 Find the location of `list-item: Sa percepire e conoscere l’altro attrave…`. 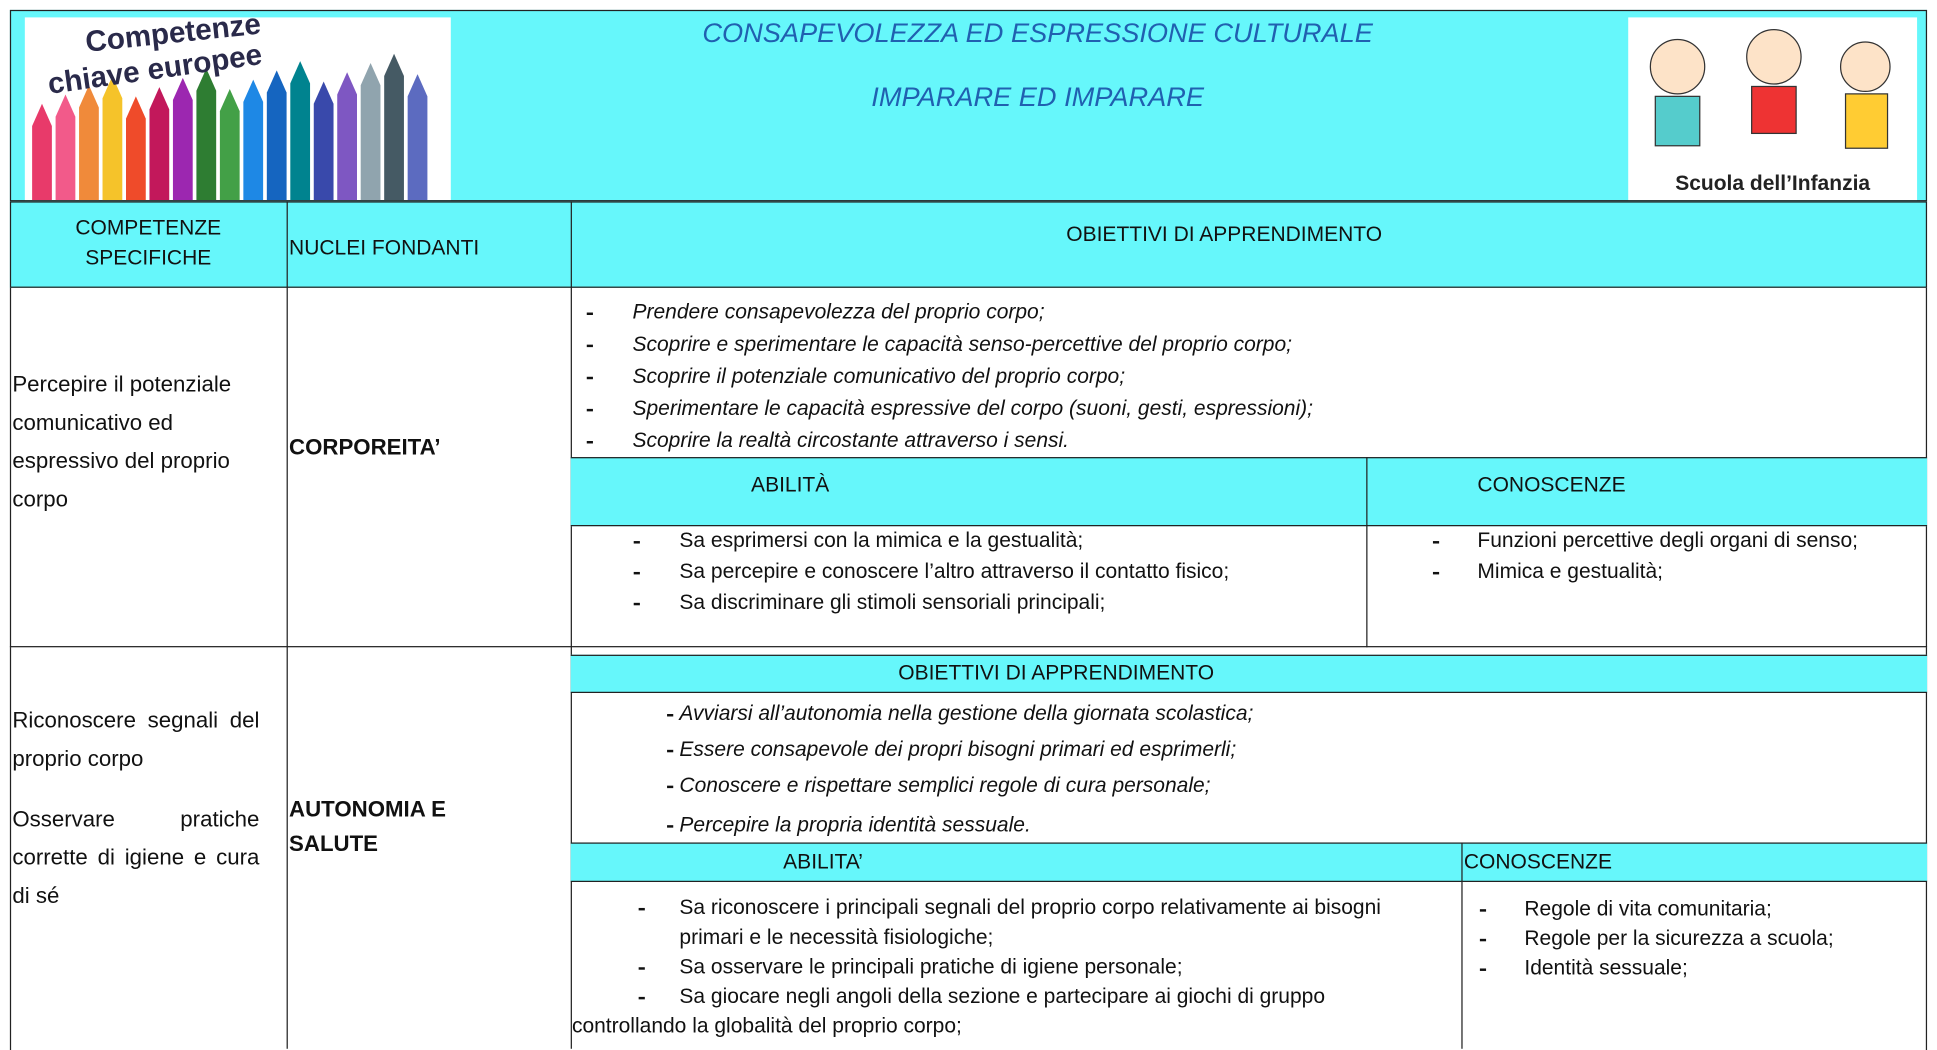

list-item: Sa percepire e conoscere l’altro attrave… is located at coordinates (954, 571).